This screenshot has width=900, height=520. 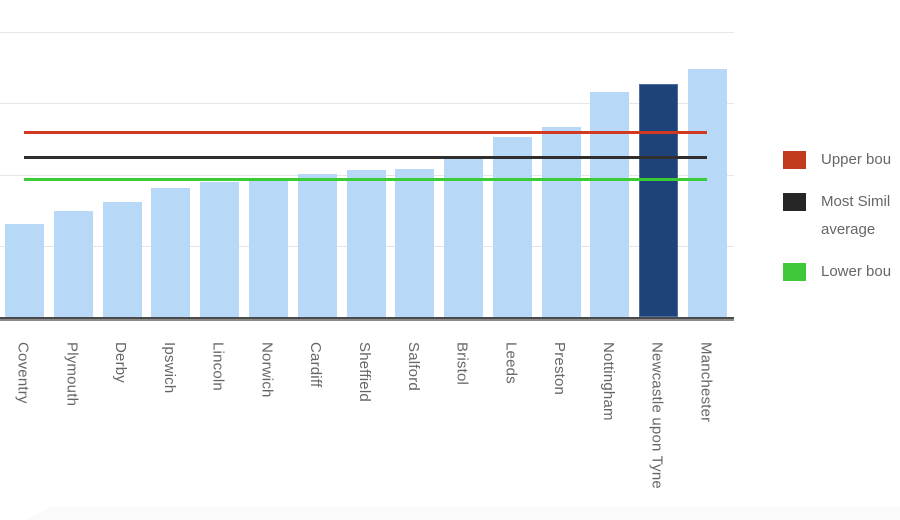 What do you see at coordinates (610, 204) in the screenshot?
I see `bar-nottingham` at bounding box center [610, 204].